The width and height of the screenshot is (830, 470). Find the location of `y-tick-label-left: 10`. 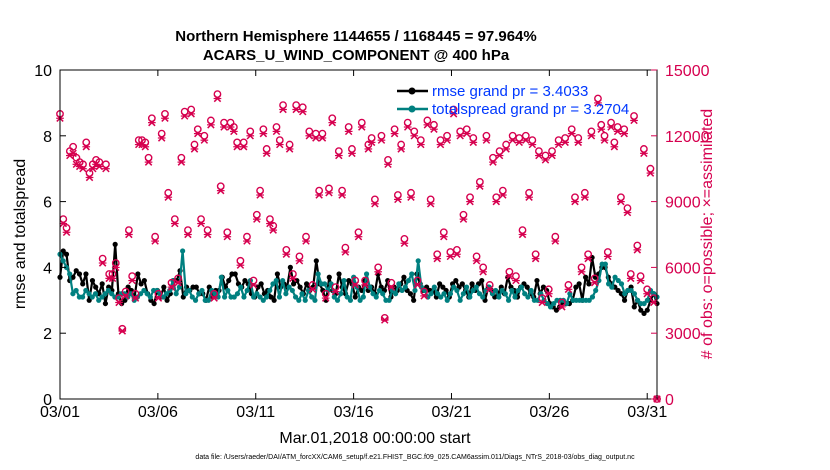

y-tick-label-left: 10 is located at coordinates (43, 71).